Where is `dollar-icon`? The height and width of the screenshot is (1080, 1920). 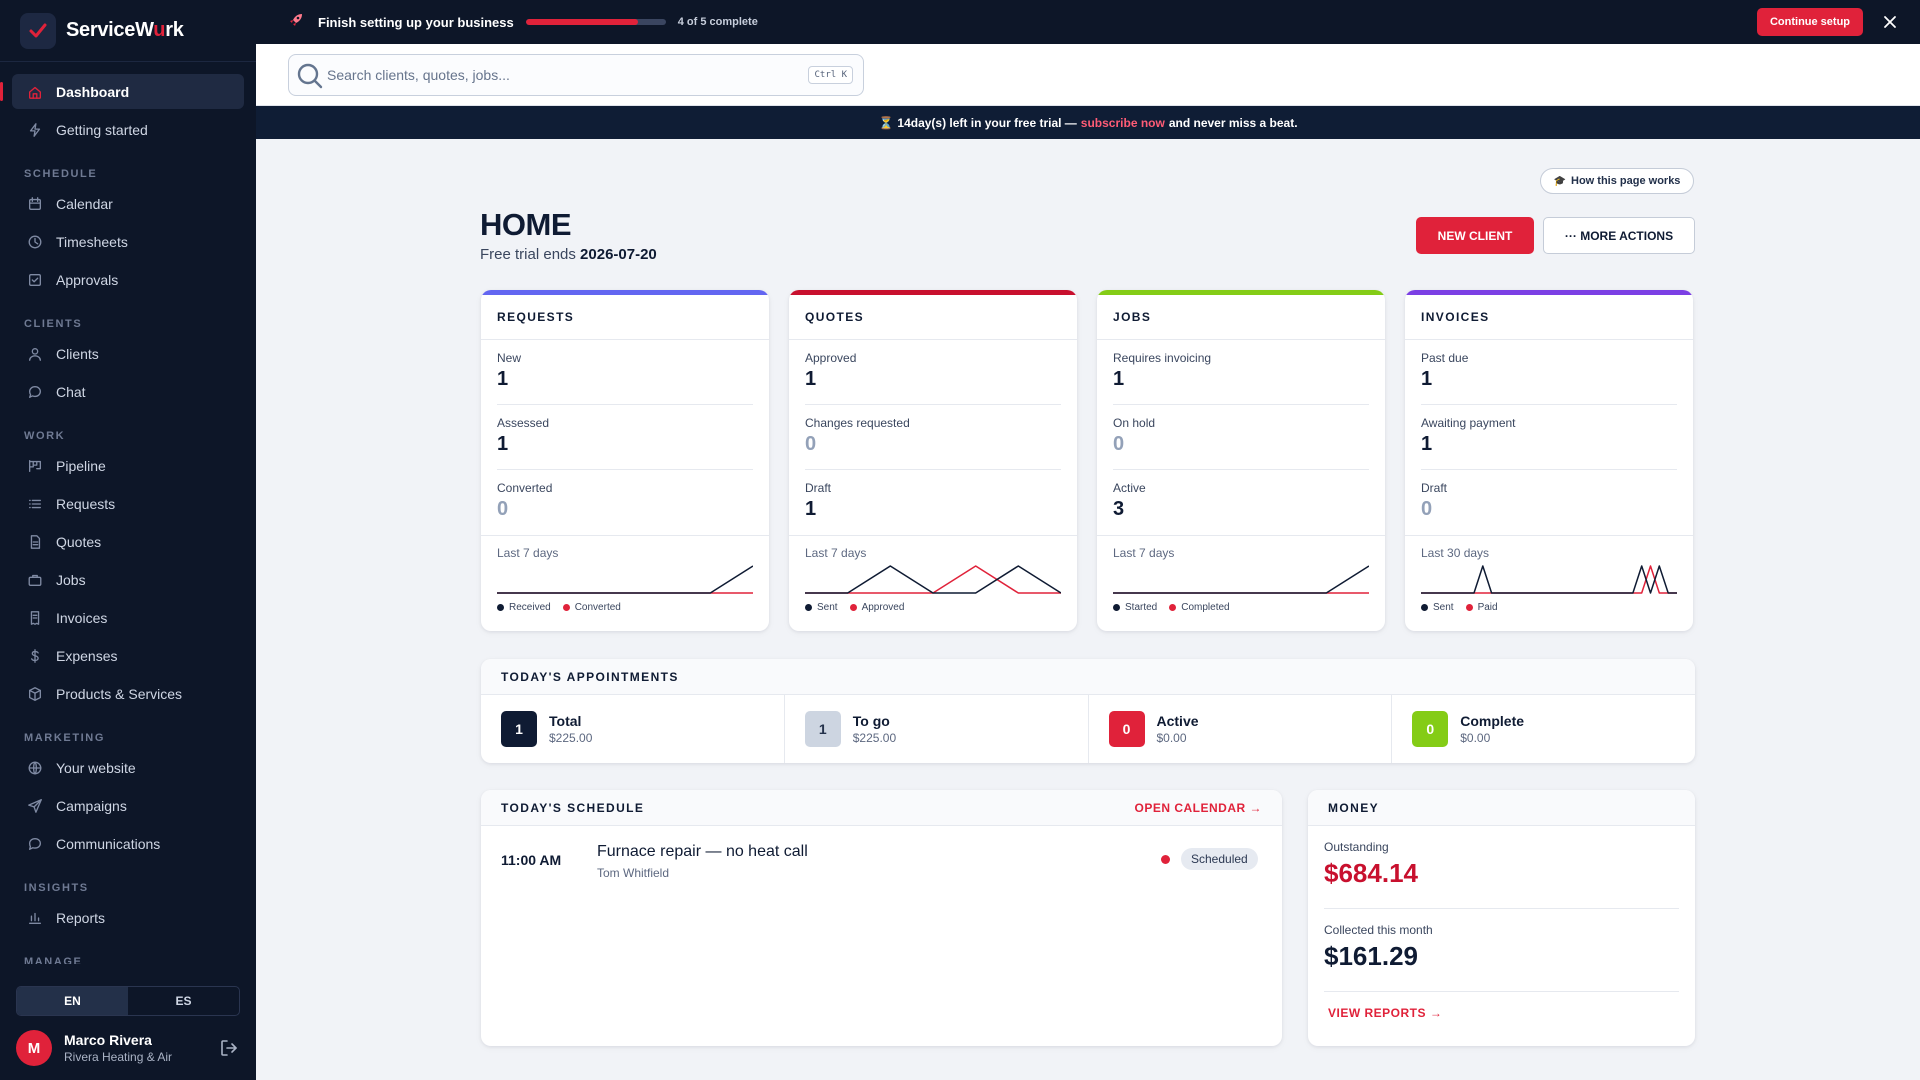
dollar-icon is located at coordinates (35, 656).